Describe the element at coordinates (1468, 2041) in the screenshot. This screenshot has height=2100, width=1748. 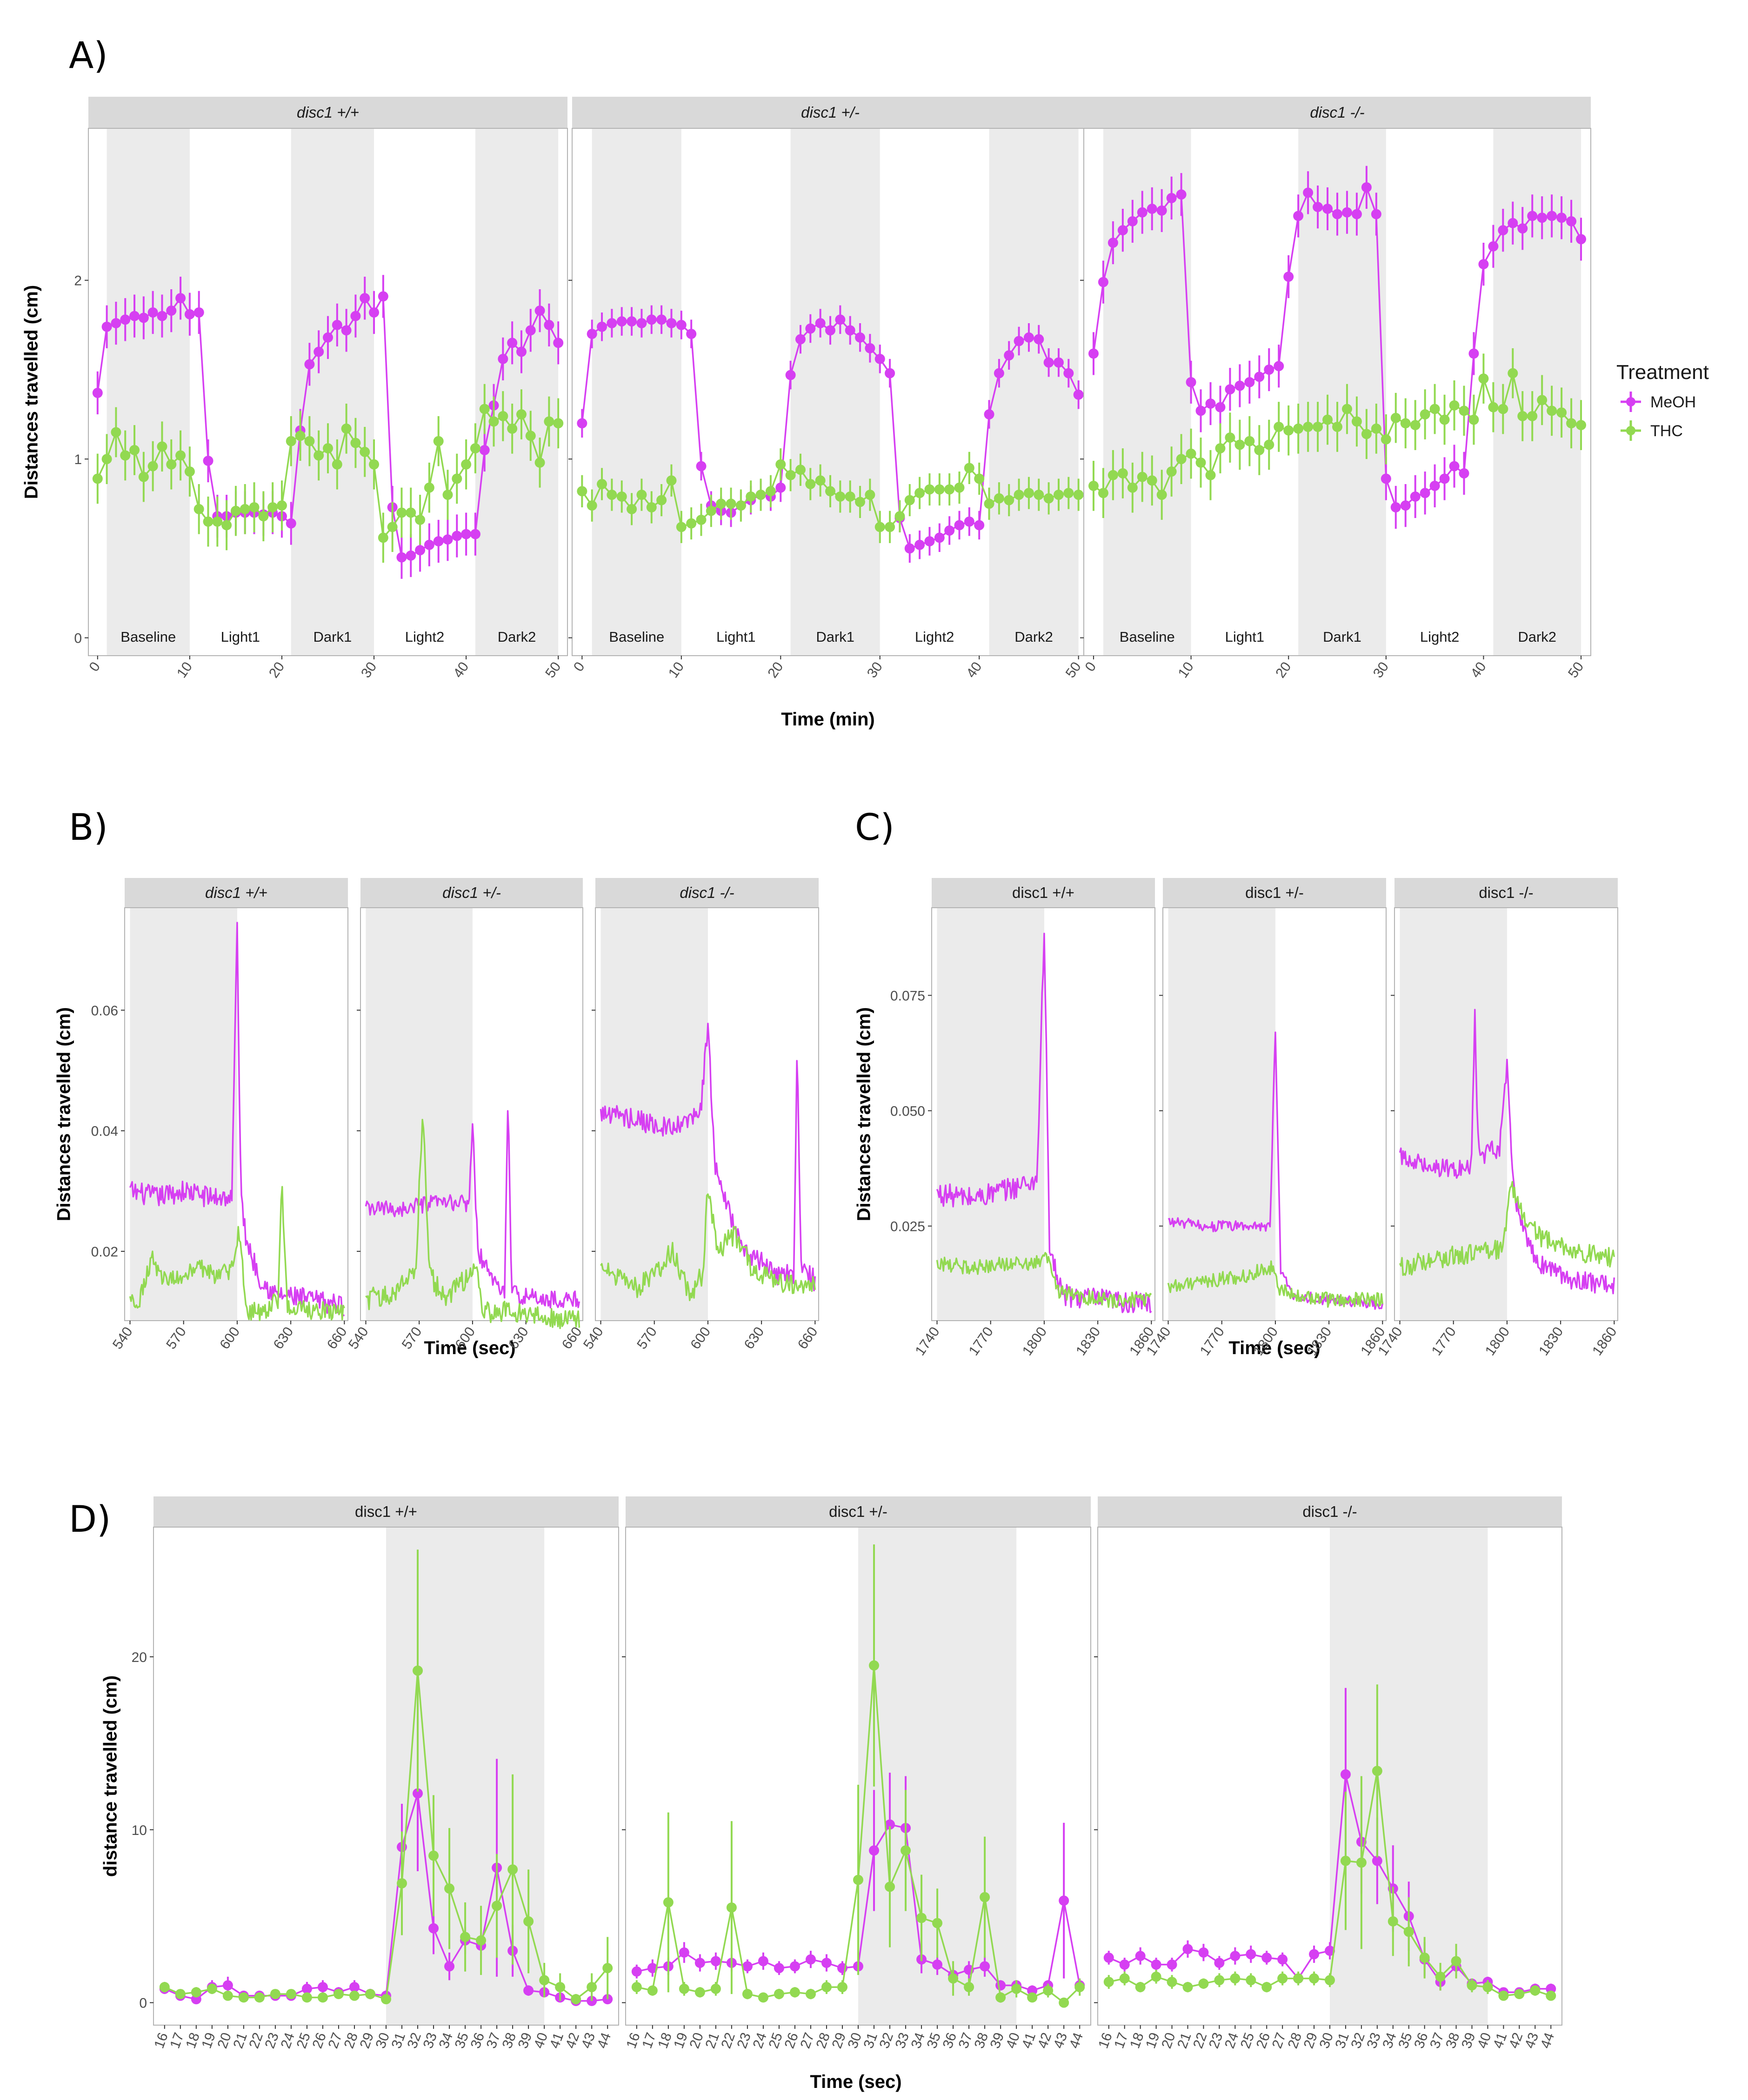
I see `x-tick-label: 39` at that location.